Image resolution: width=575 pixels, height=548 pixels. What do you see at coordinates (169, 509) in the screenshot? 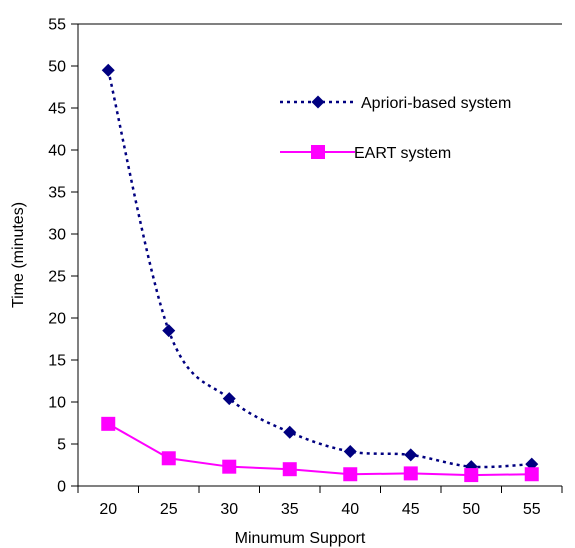
I see `x-tick-label: 25` at bounding box center [169, 509].